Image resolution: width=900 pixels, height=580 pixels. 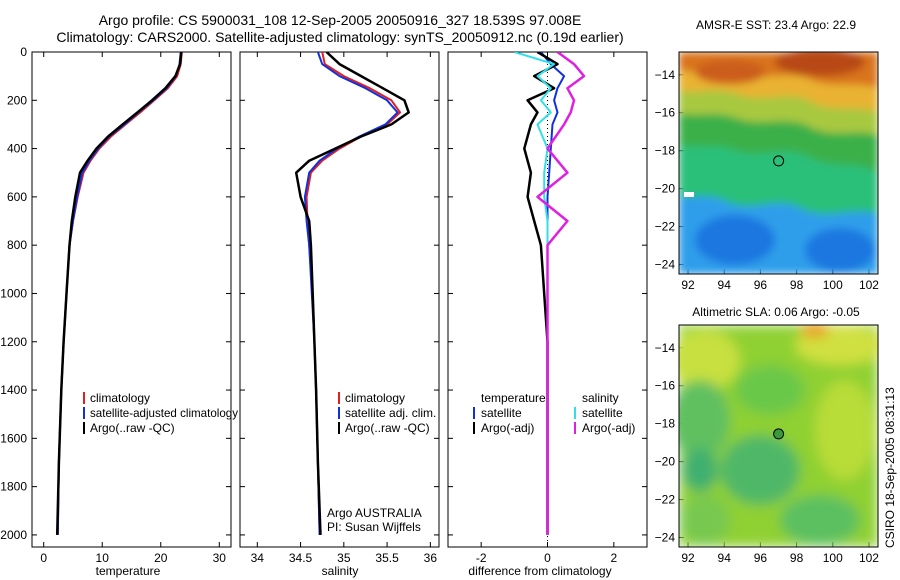 I want to click on x-tick-label: 34, so click(x=258, y=558).